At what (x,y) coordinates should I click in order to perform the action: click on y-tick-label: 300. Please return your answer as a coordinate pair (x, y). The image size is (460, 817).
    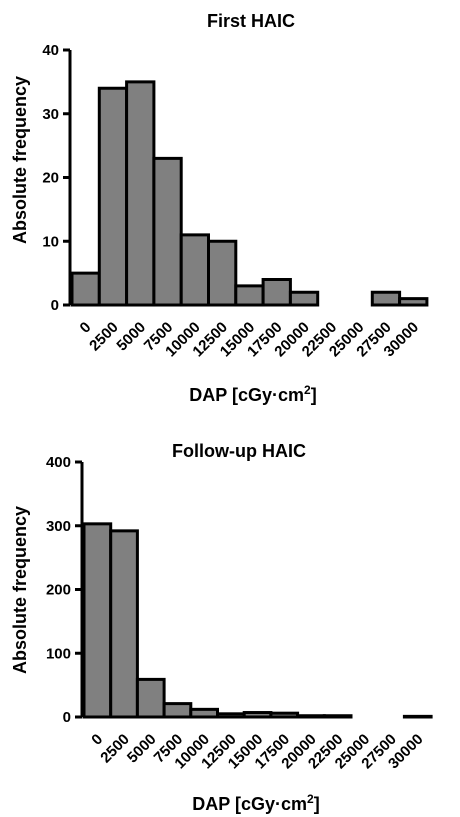
    Looking at the image, I should click on (58, 526).